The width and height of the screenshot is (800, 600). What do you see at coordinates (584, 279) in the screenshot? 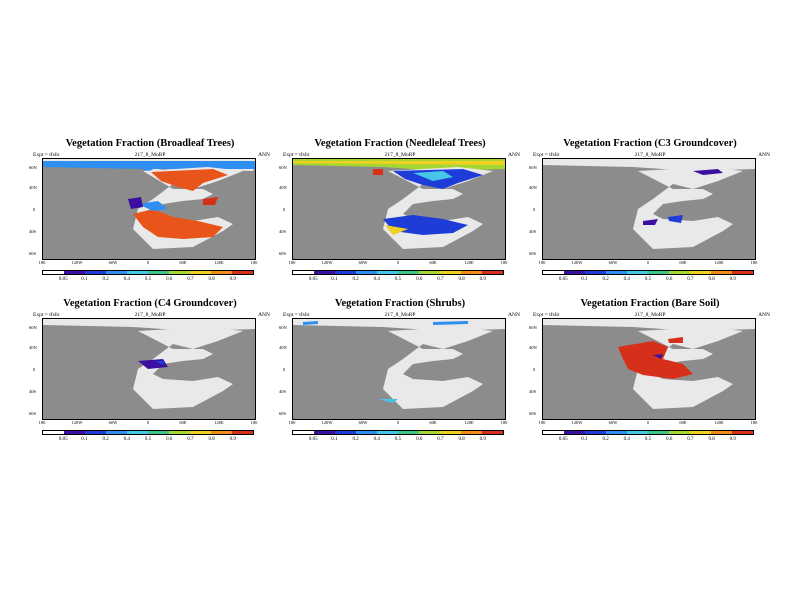
I see `colorbar-label: 0.1` at bounding box center [584, 279].